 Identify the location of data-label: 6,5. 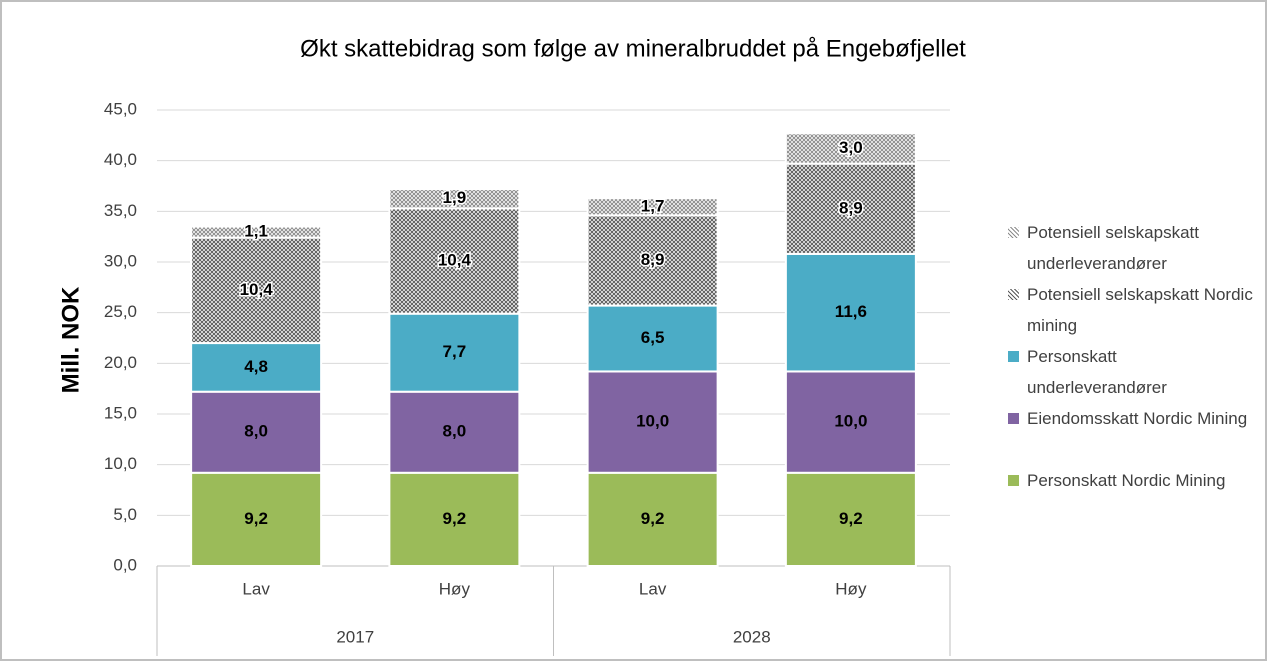
(653, 337).